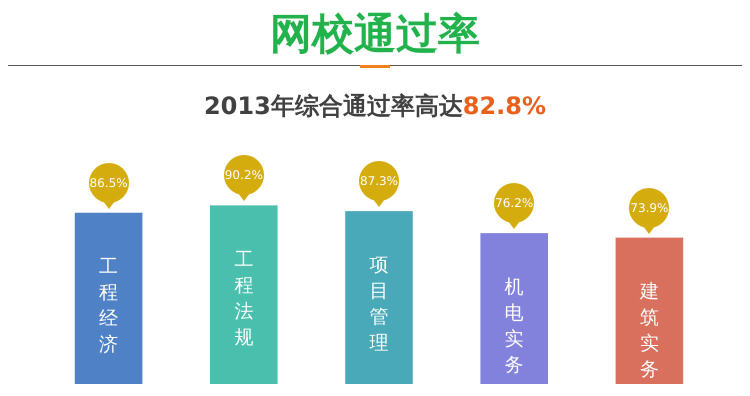  I want to click on data-label: 73.9%, so click(649, 208).